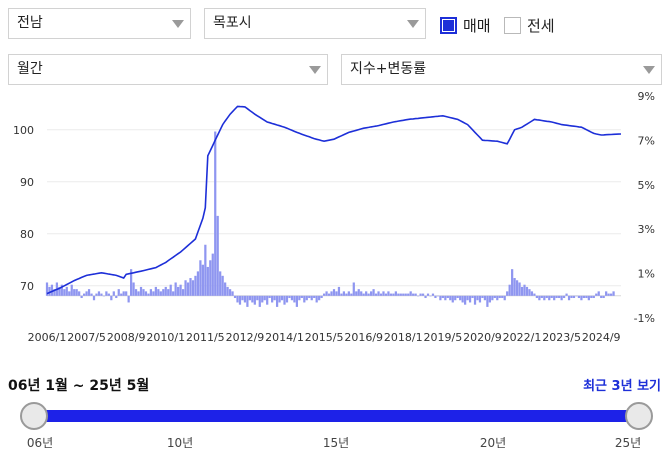 The width and height of the screenshot is (670, 471). Describe the element at coordinates (363, 337) in the screenshot. I see `x-axis-tick-label: 2016/9` at that location.